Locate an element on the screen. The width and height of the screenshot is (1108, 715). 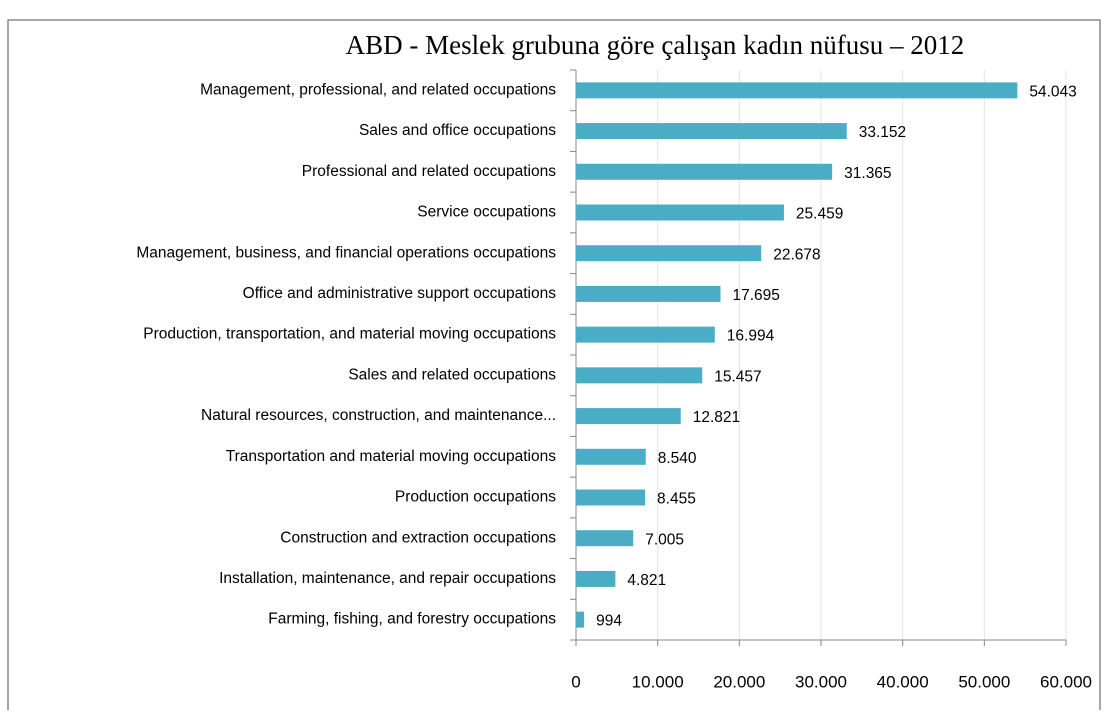
data-label: 8.540 is located at coordinates (677, 458).